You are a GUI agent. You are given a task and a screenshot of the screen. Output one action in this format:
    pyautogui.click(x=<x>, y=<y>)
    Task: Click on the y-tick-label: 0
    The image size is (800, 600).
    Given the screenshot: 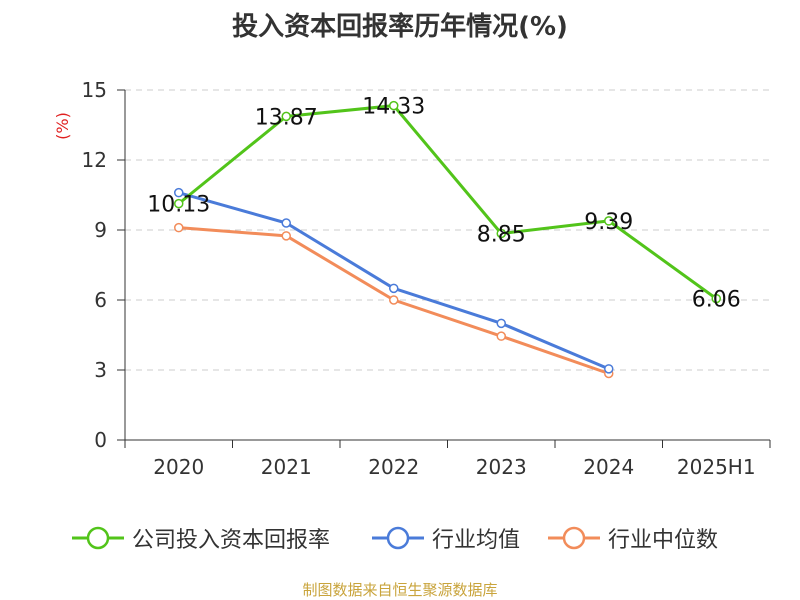 What is the action you would take?
    pyautogui.click(x=100, y=440)
    